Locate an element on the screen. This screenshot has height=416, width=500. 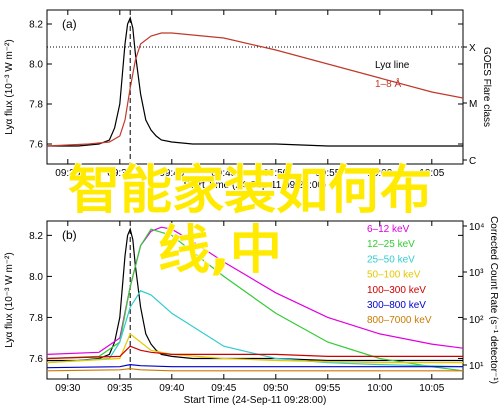
legend-entry: 800–7000 keV is located at coordinates (399, 320).